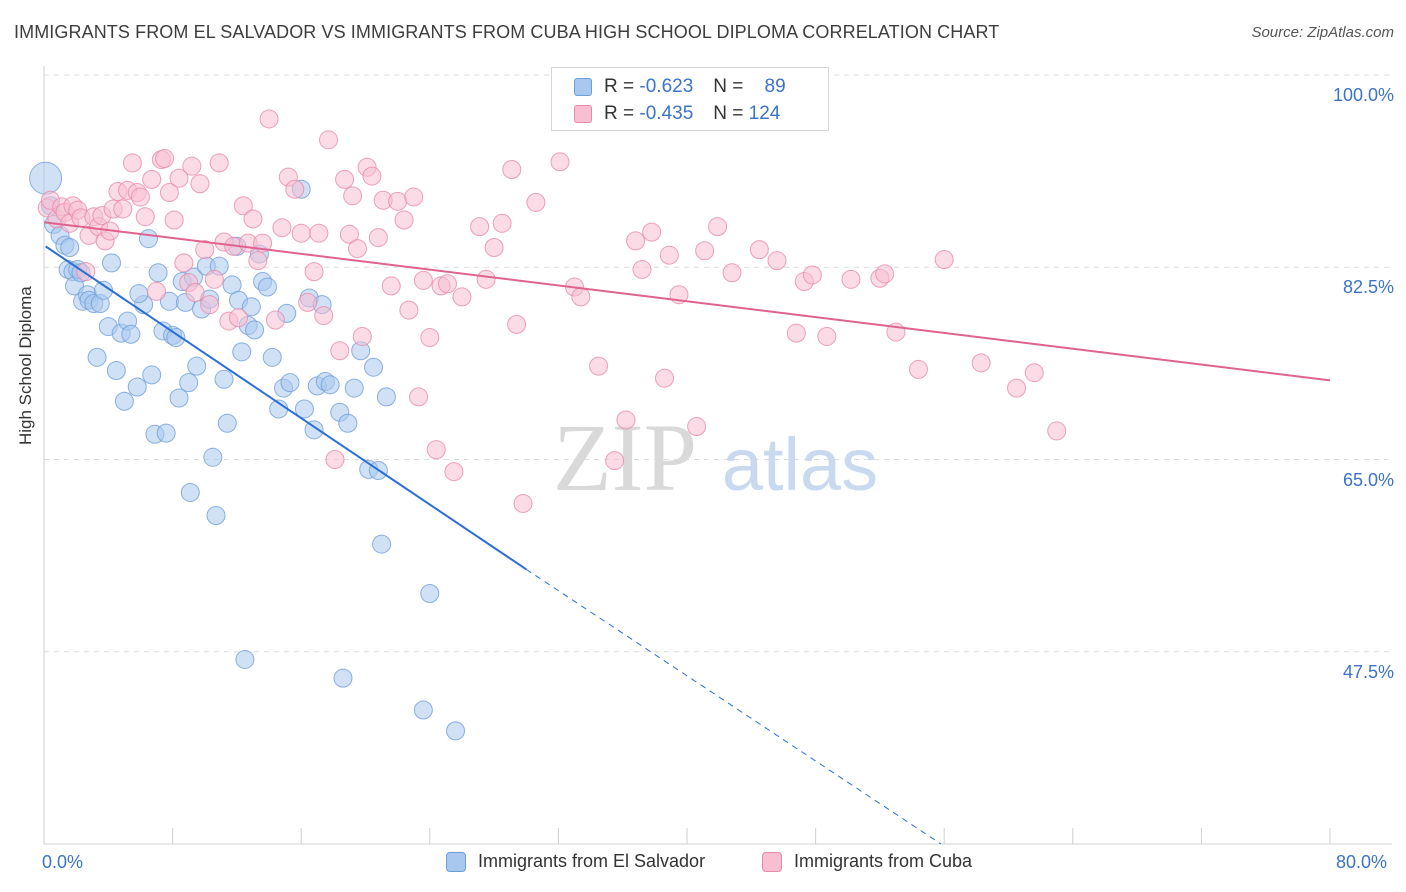 The image size is (1406, 892). What do you see at coordinates (25, 365) in the screenshot?
I see `y-axis-label: High School Diploma` at bounding box center [25, 365].